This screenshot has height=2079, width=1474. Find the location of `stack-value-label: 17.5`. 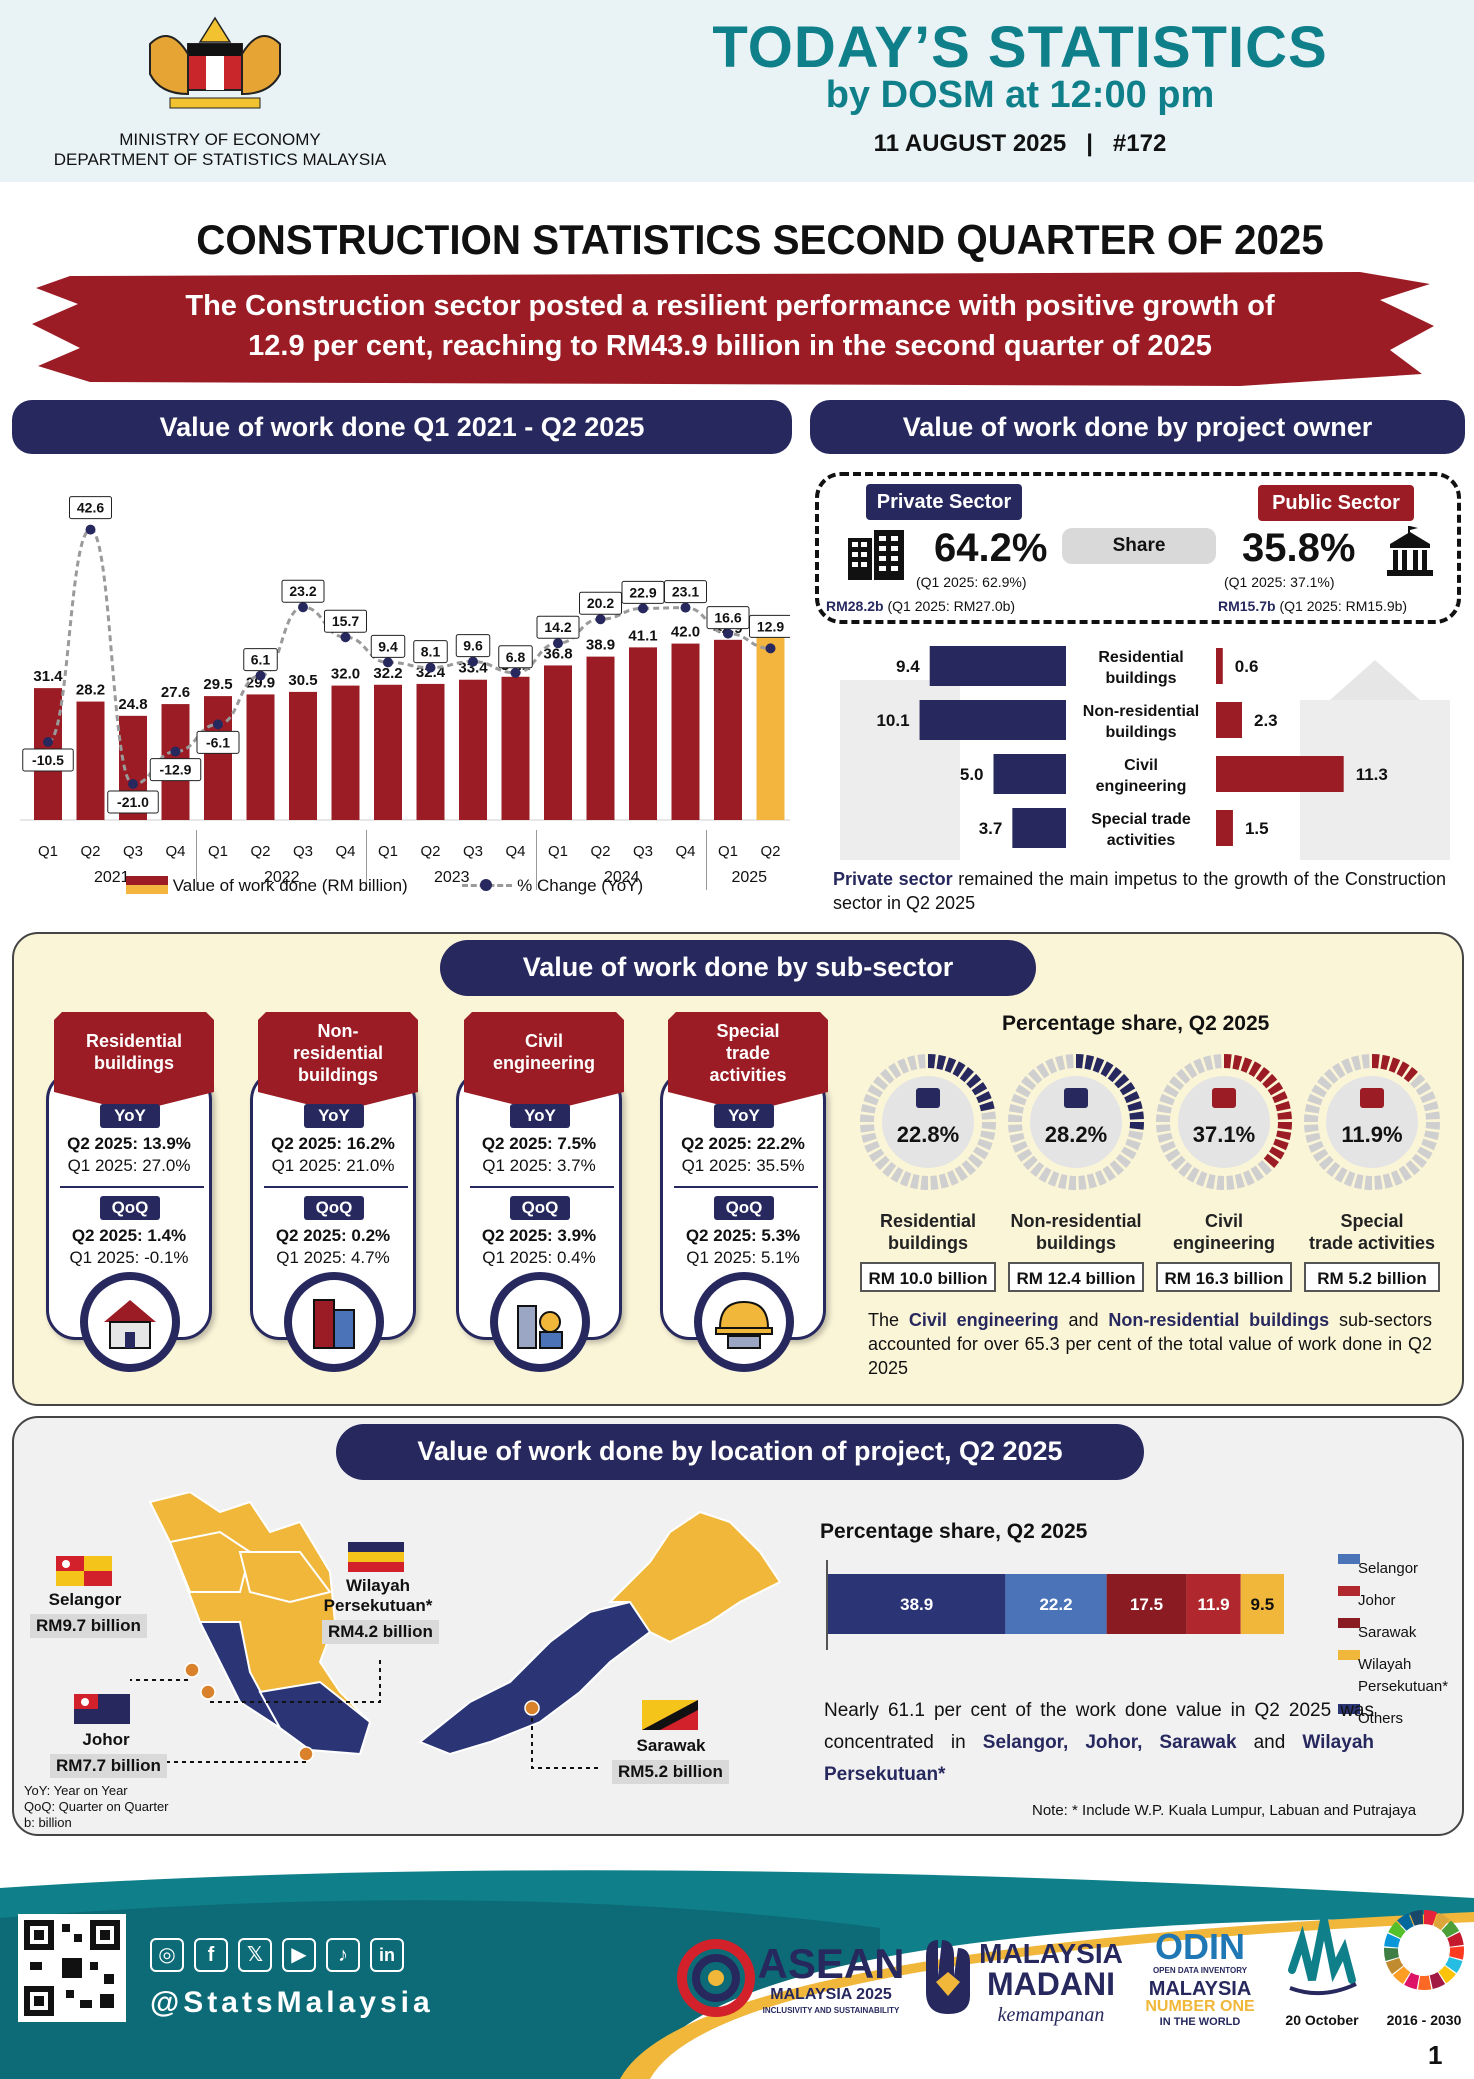

stack-value-label: 17.5 is located at coordinates (1146, 1604).